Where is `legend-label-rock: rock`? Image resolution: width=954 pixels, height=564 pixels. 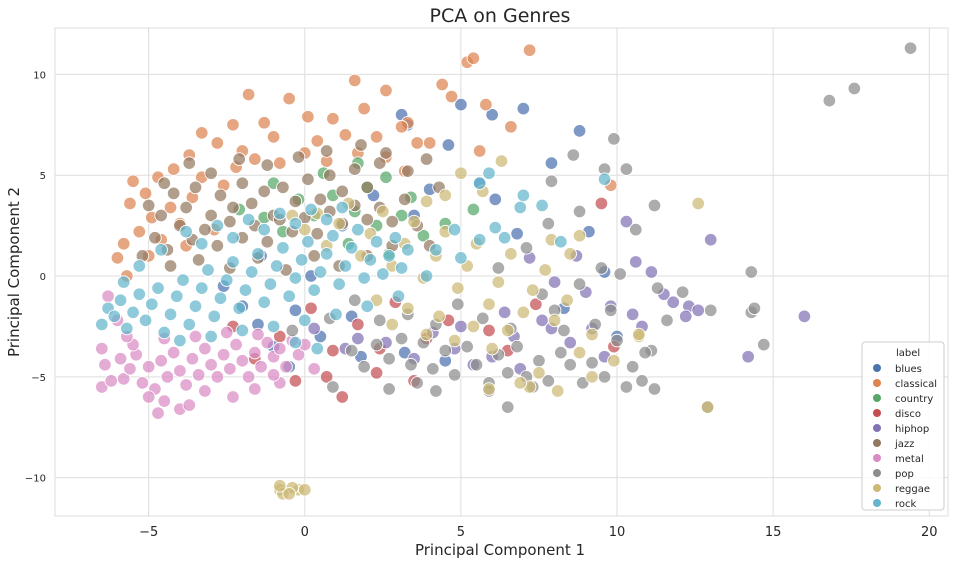 legend-label-rock: rock is located at coordinates (906, 504).